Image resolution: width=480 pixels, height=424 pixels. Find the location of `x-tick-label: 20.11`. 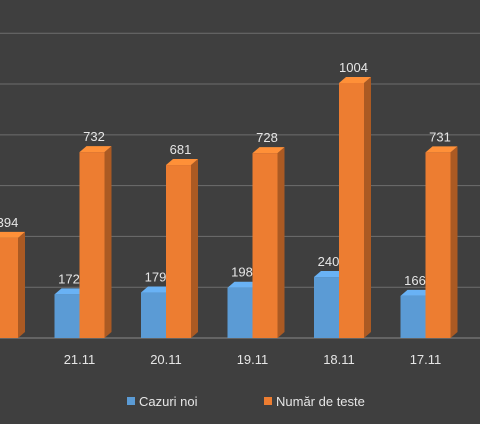

x-tick-label: 20.11 is located at coordinates (166, 359).